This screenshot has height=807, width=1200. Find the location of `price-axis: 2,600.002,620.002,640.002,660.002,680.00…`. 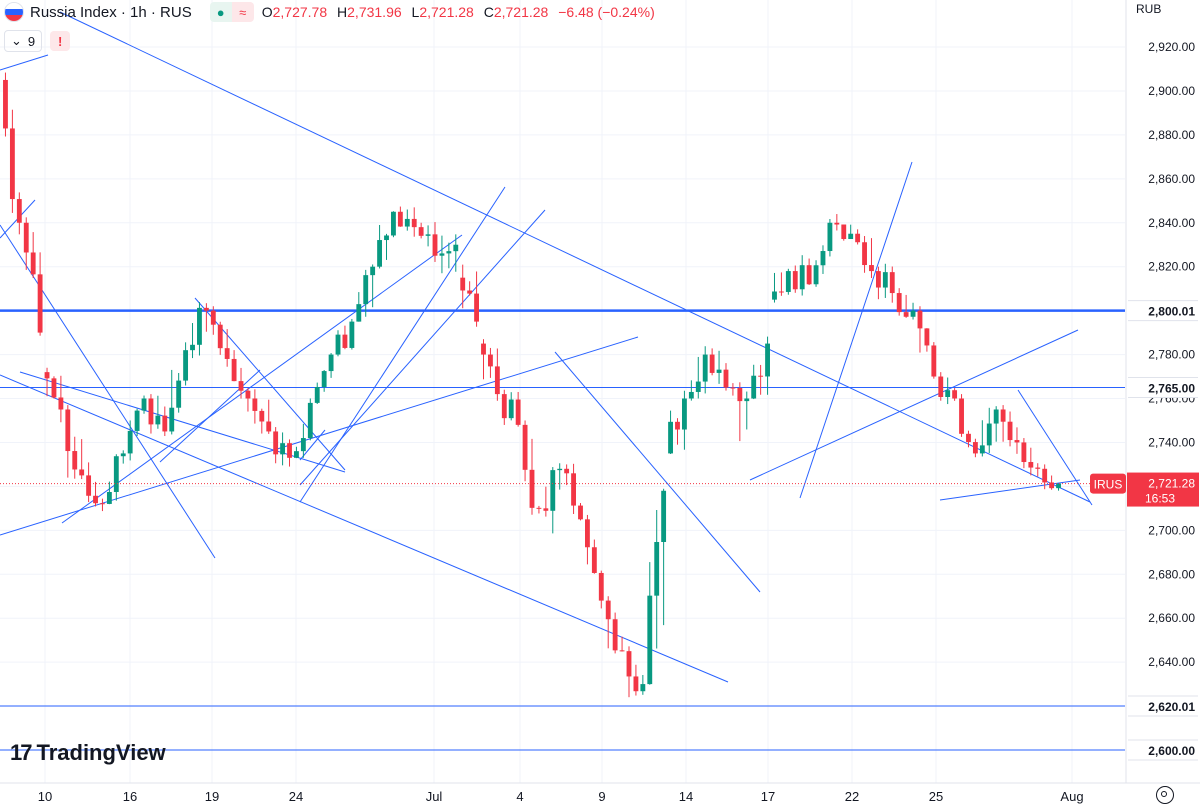

price-axis: 2,600.002,620.002,640.002,660.002,680.00… is located at coordinates (1145, 391).